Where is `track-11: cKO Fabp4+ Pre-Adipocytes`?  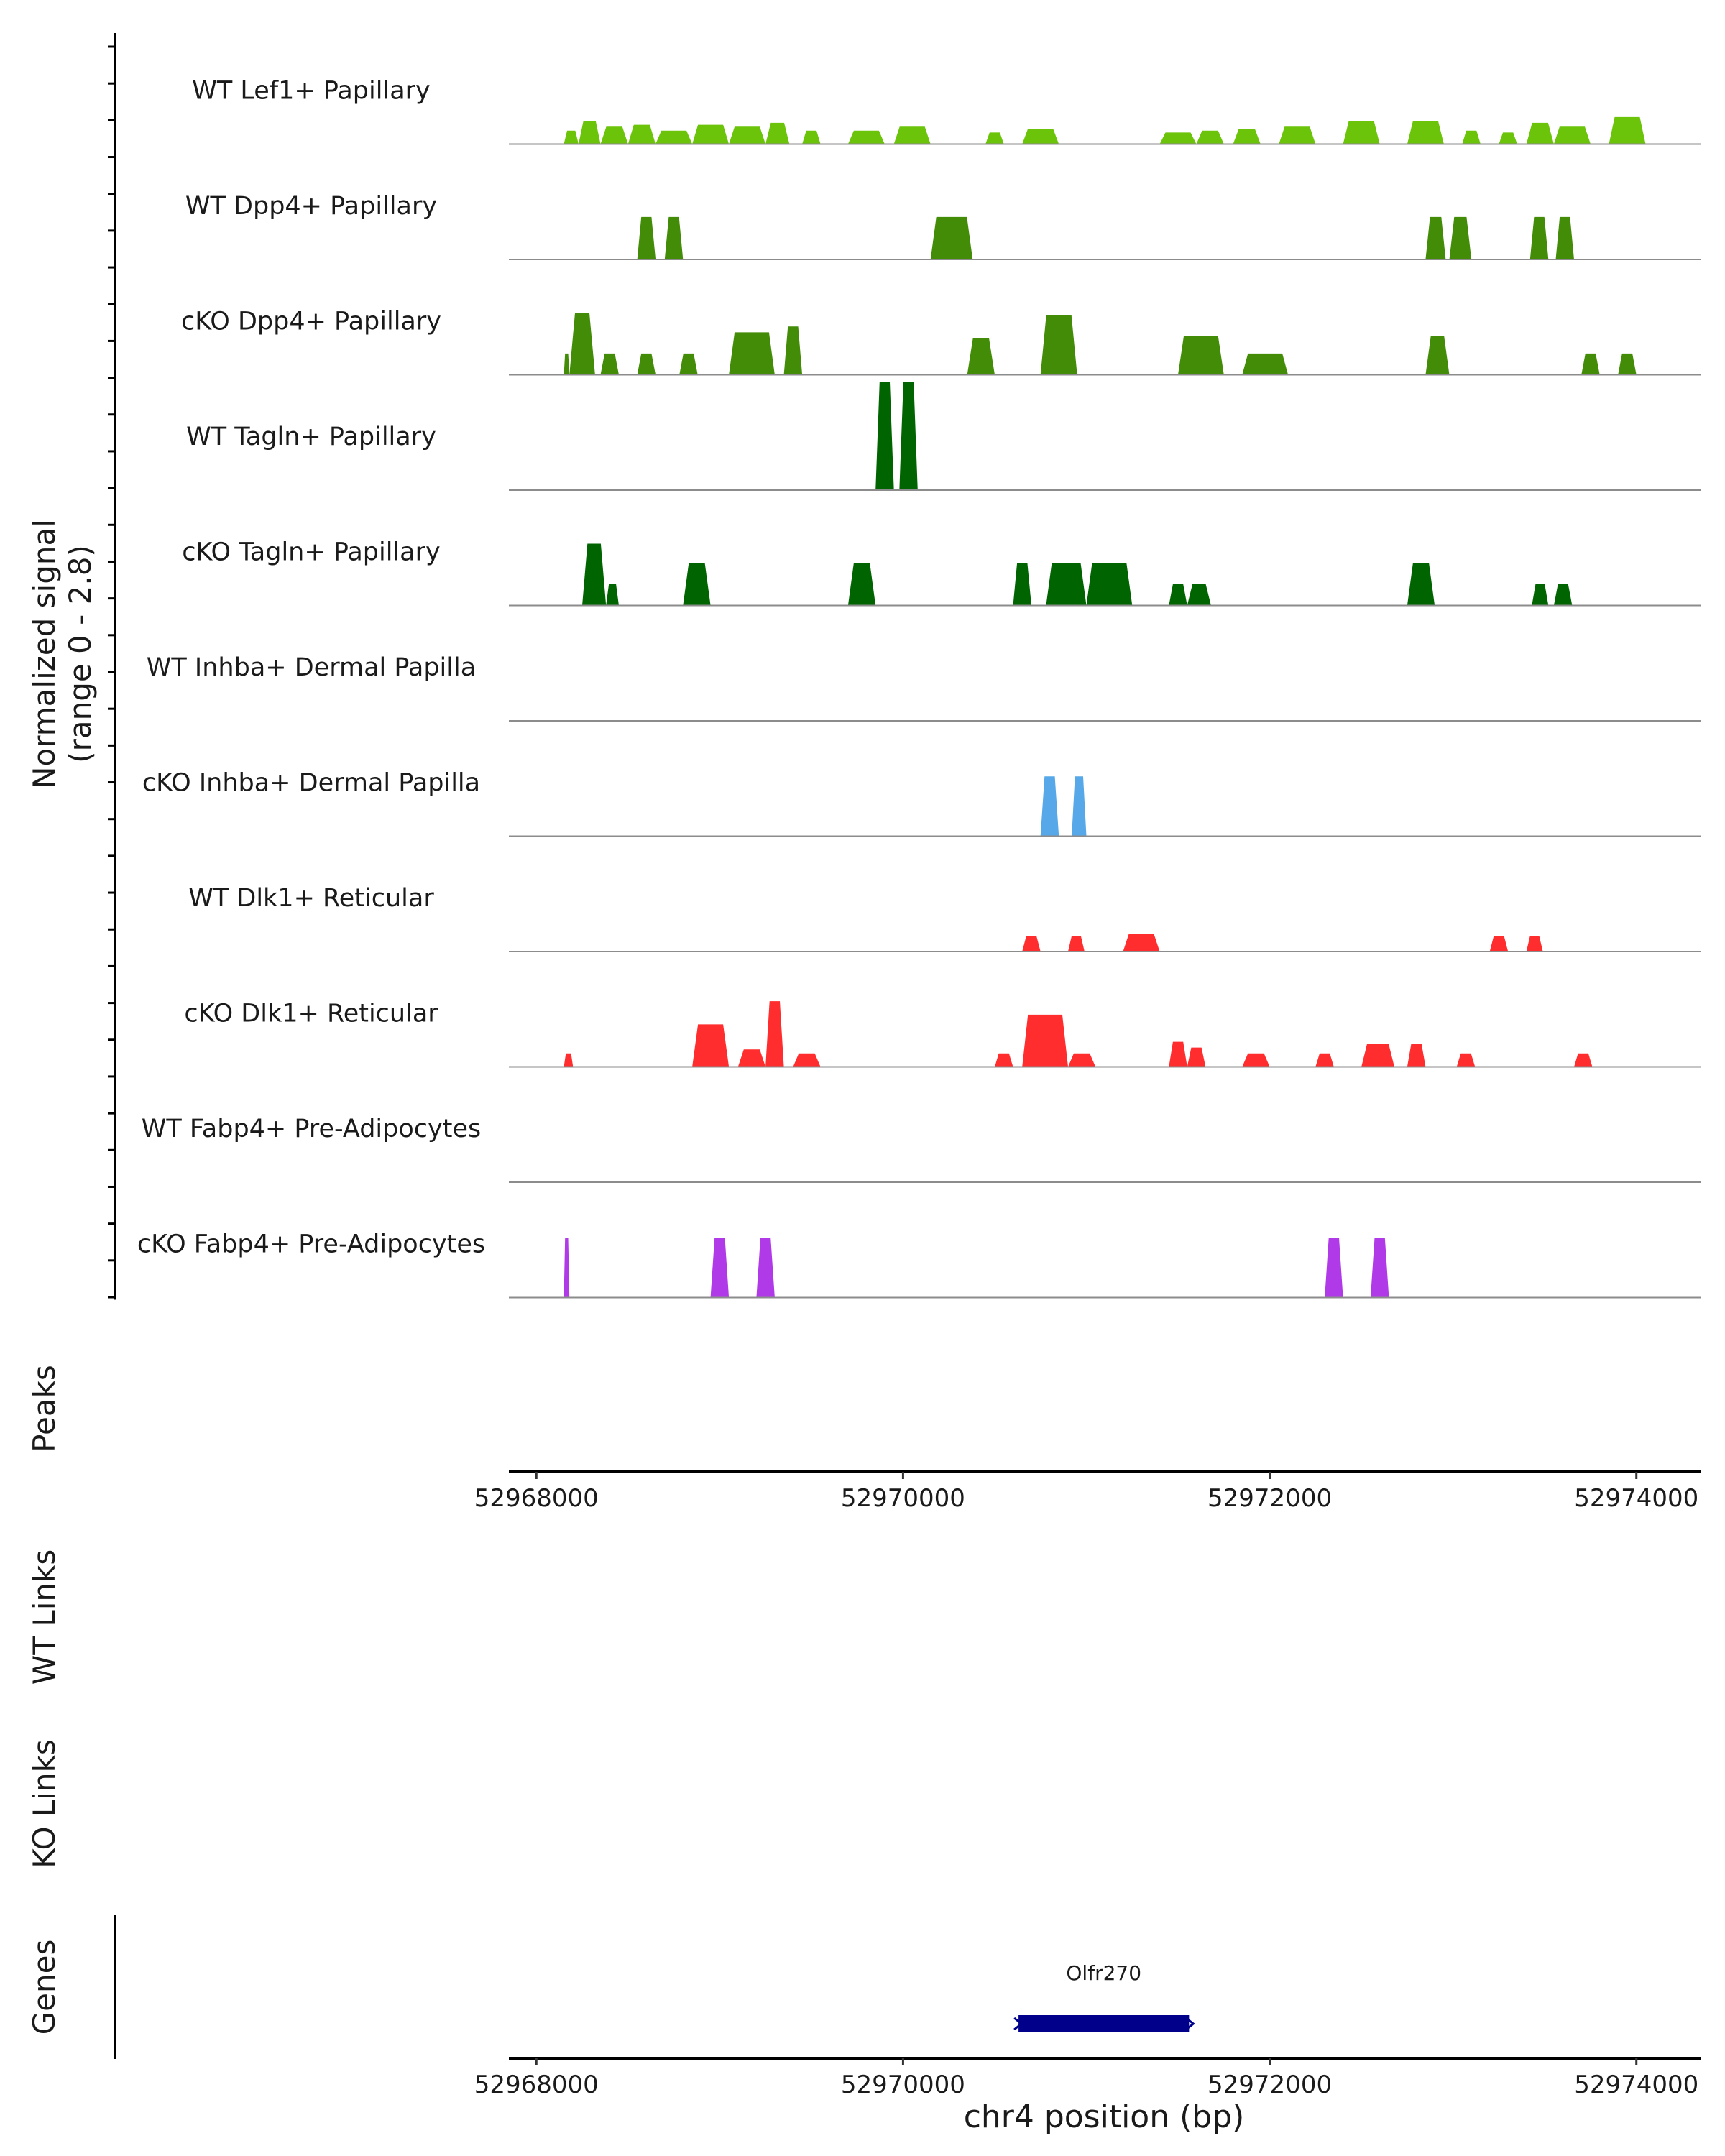
track-11: cKO Fabp4+ Pre-Adipocytes is located at coordinates (919, 1264).